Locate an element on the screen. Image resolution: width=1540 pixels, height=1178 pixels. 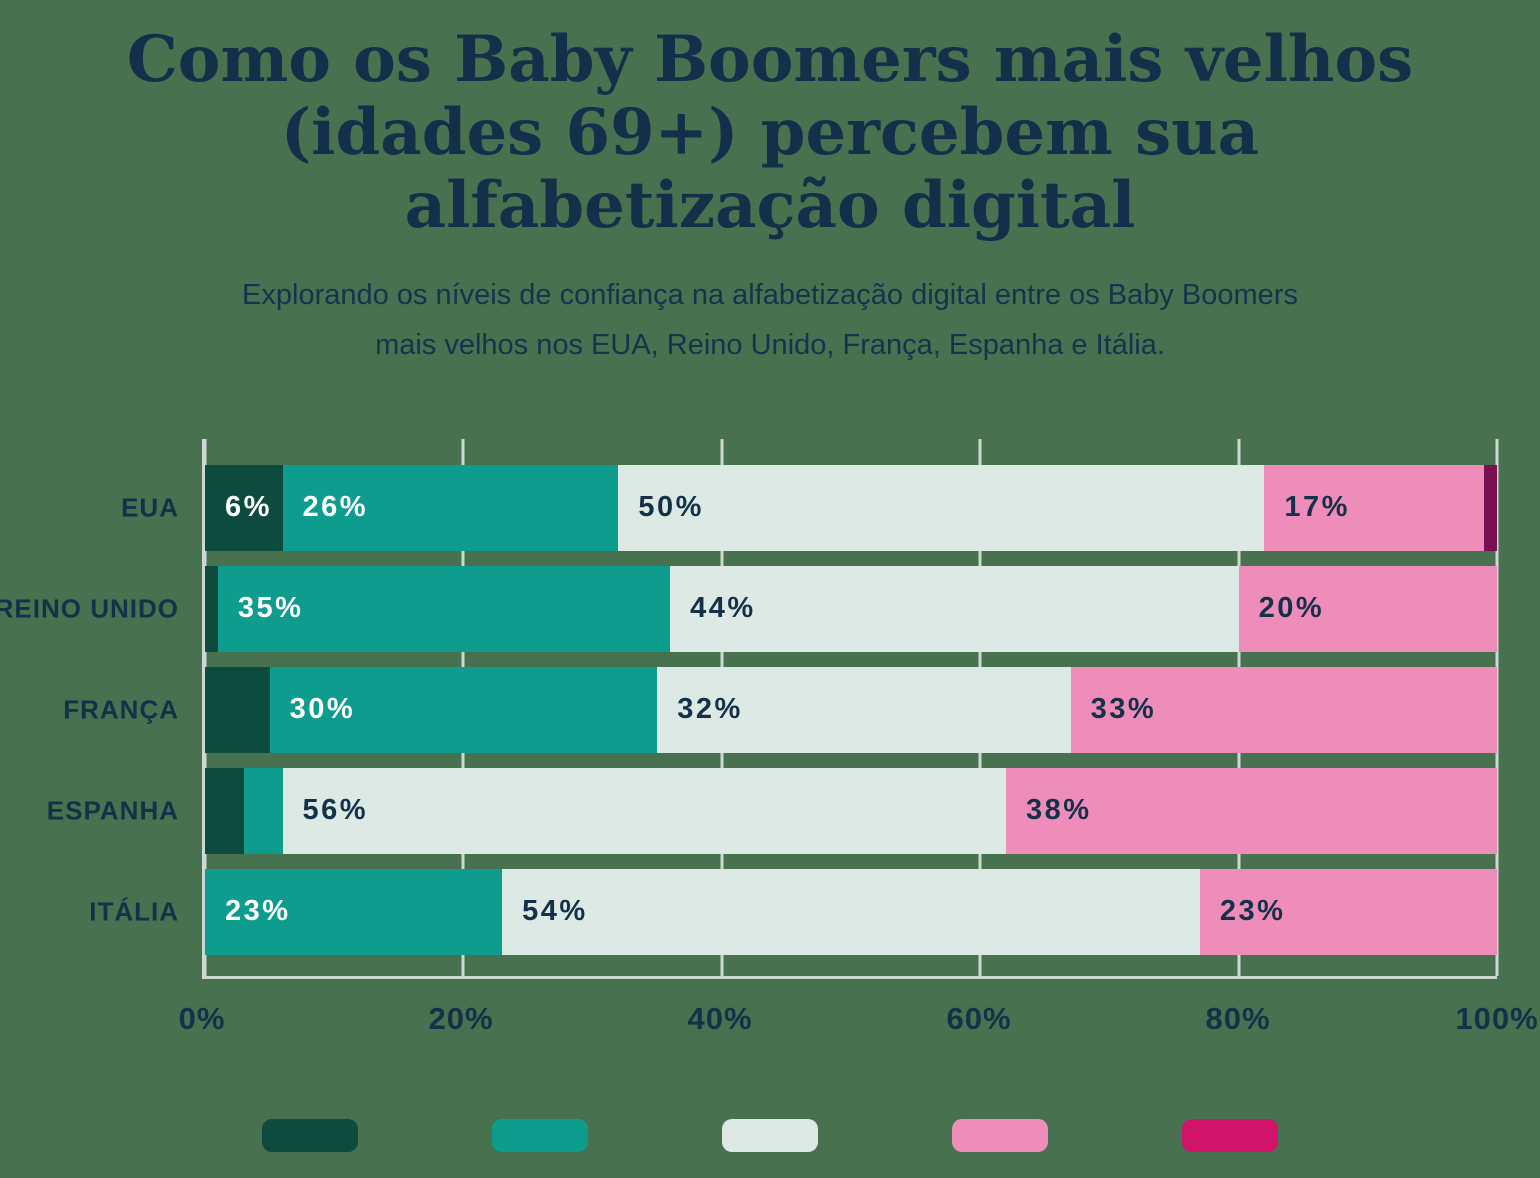
legend-item: Tenho um entendimentomuito forte is located at coordinates (310, 1148).